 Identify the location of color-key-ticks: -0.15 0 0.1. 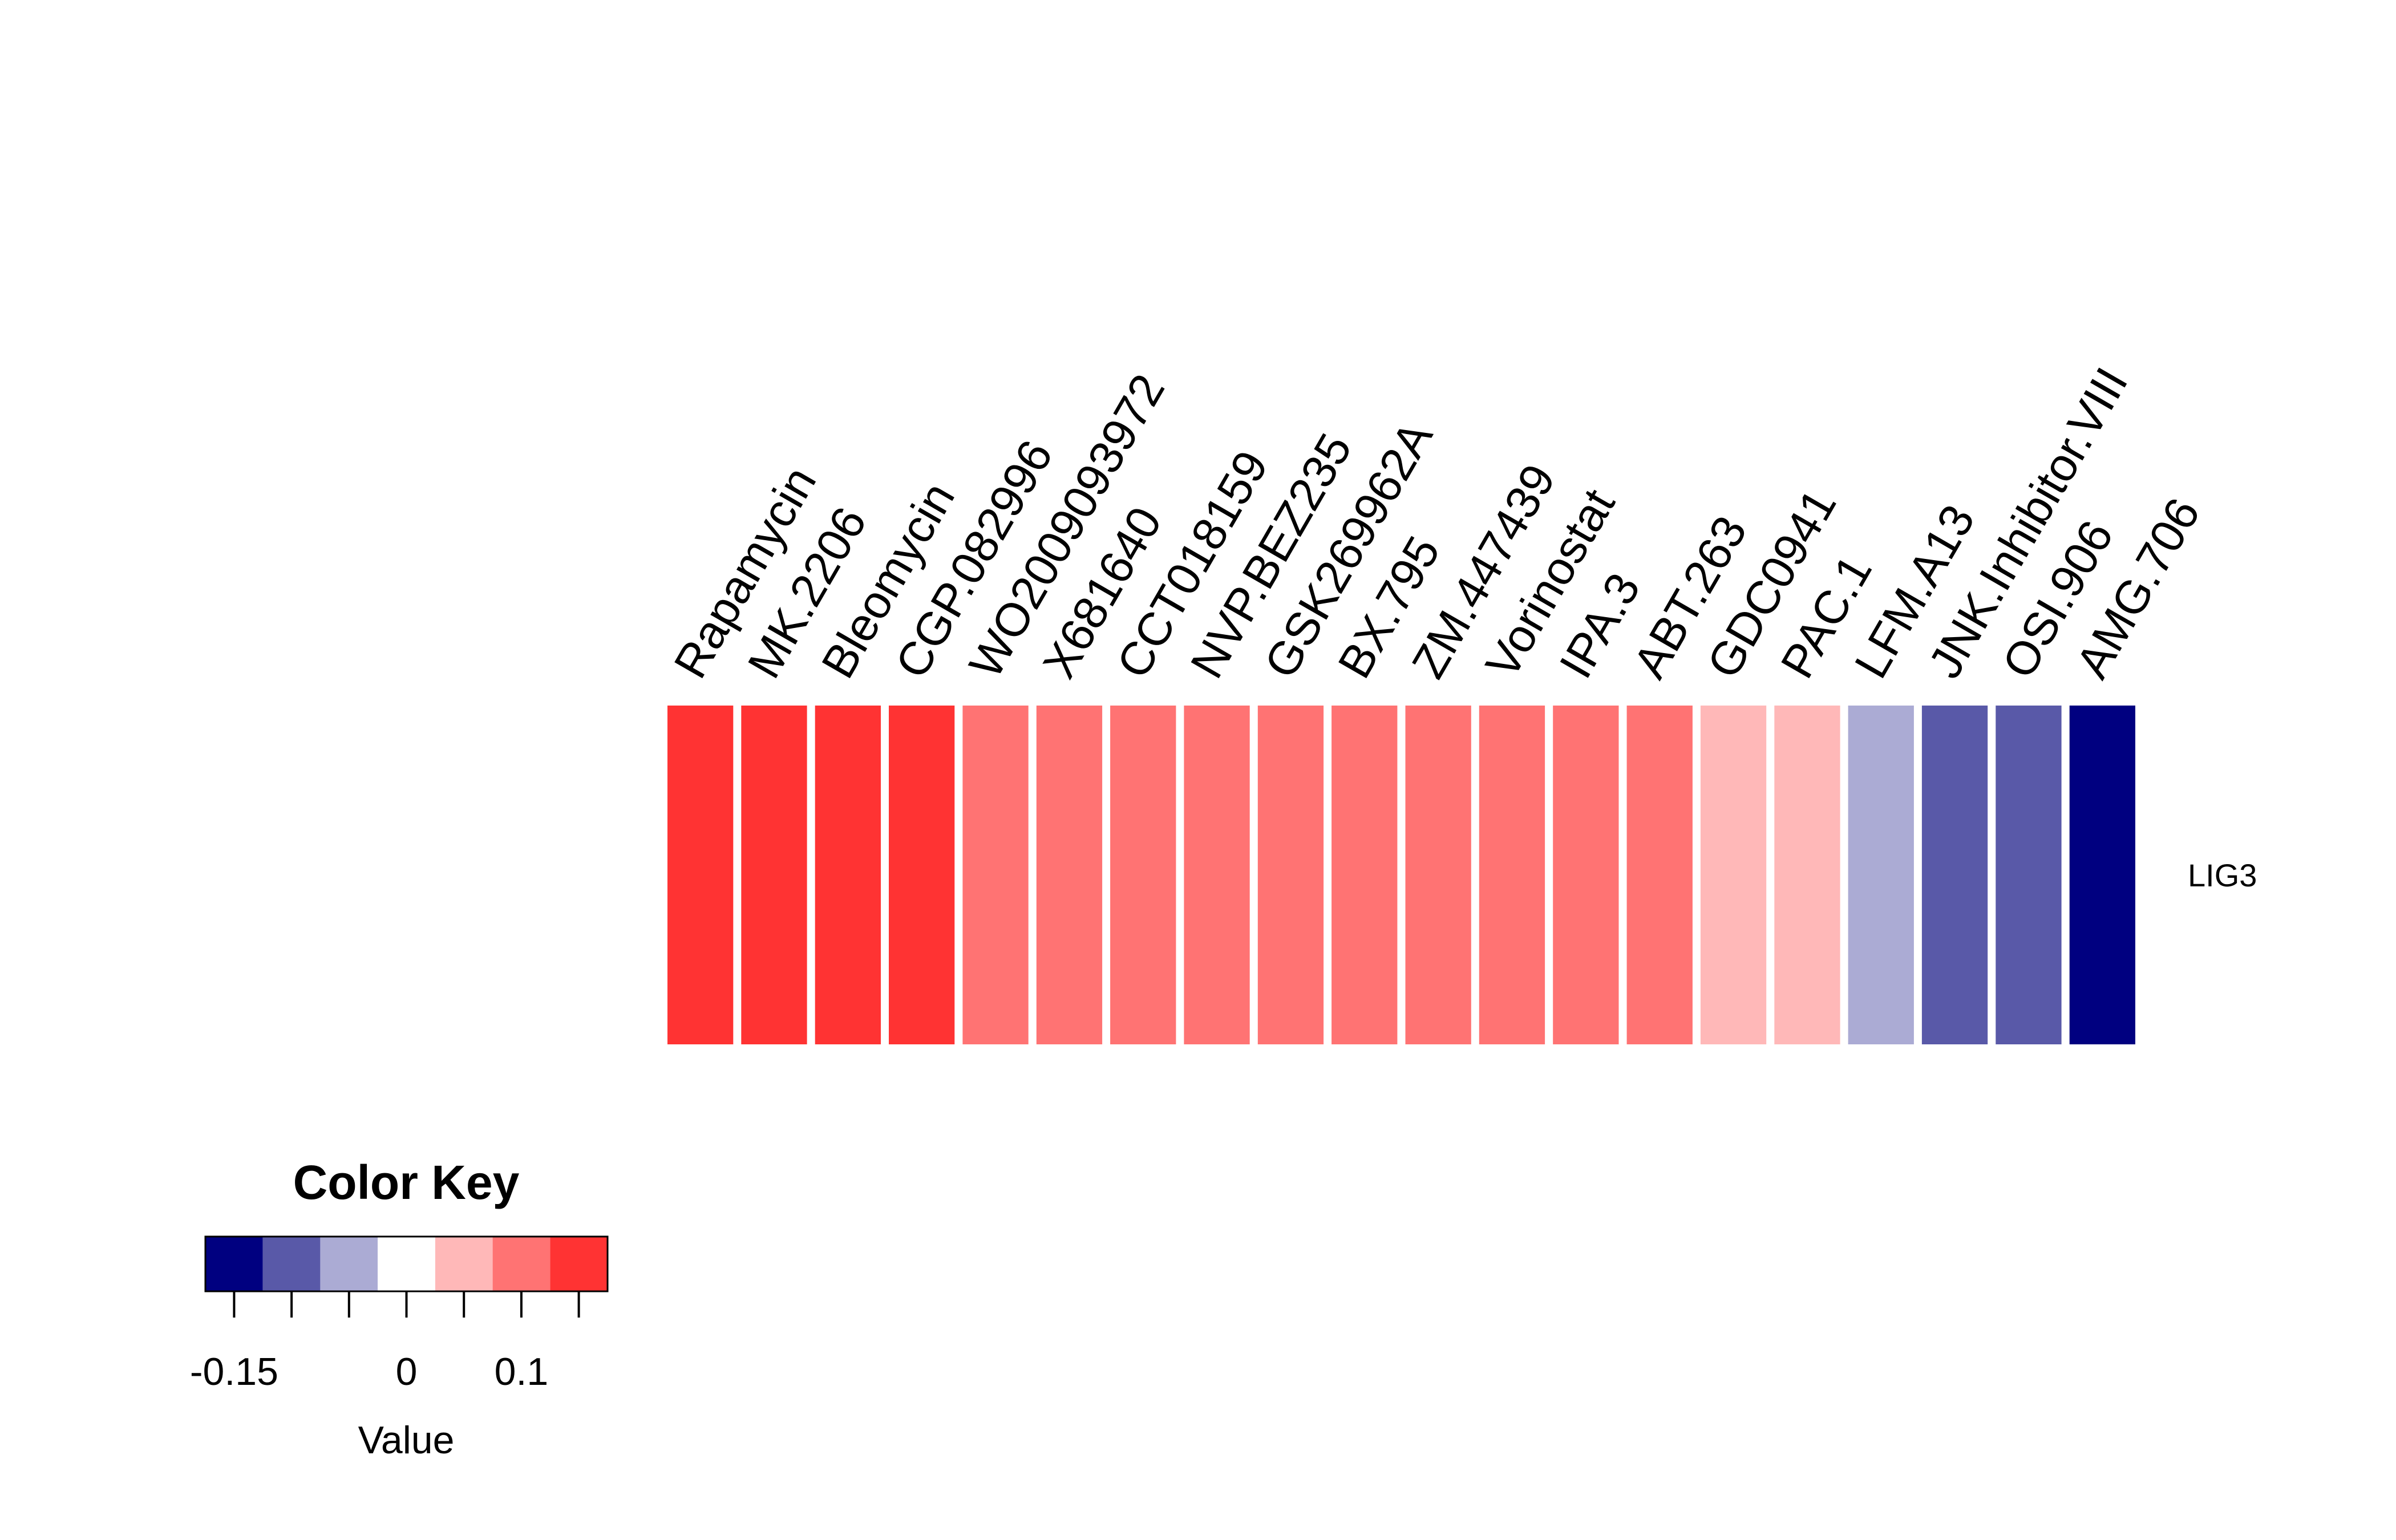
(385, 1342).